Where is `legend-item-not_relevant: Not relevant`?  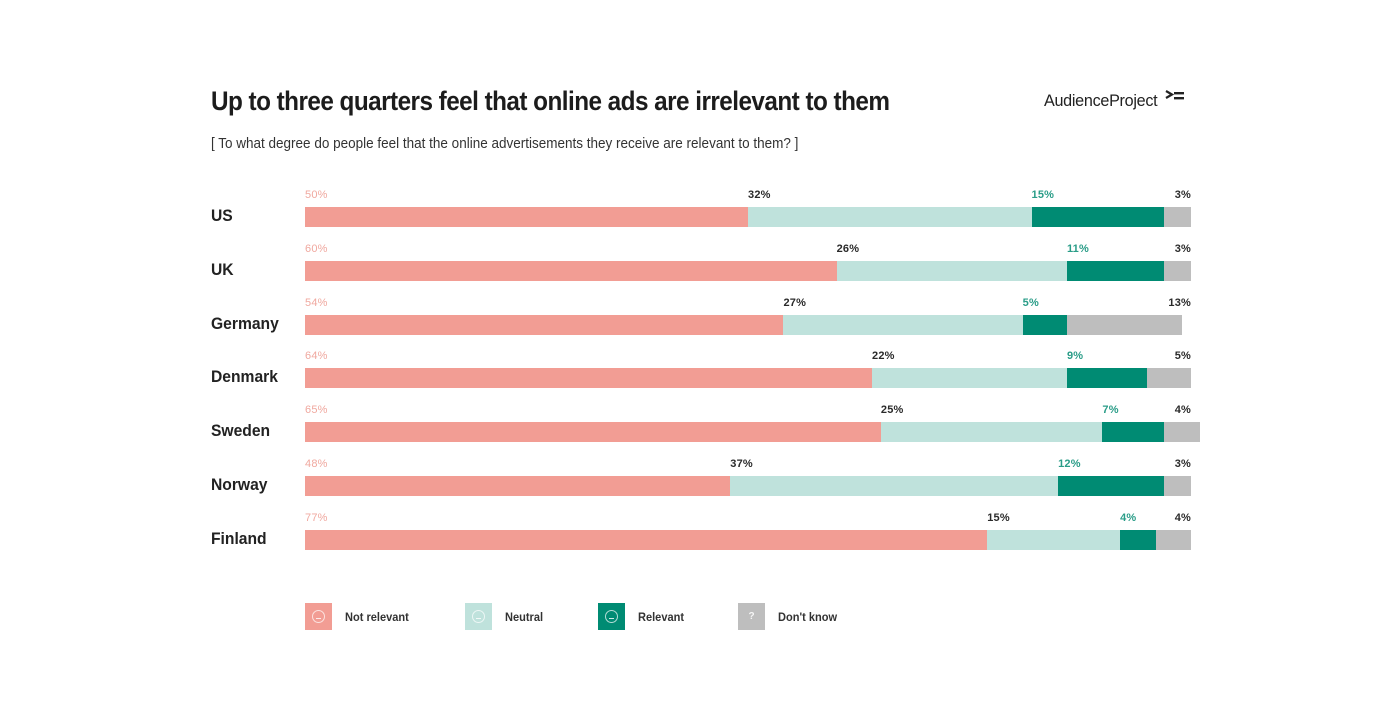 legend-item-not_relevant: Not relevant is located at coordinates (359, 616).